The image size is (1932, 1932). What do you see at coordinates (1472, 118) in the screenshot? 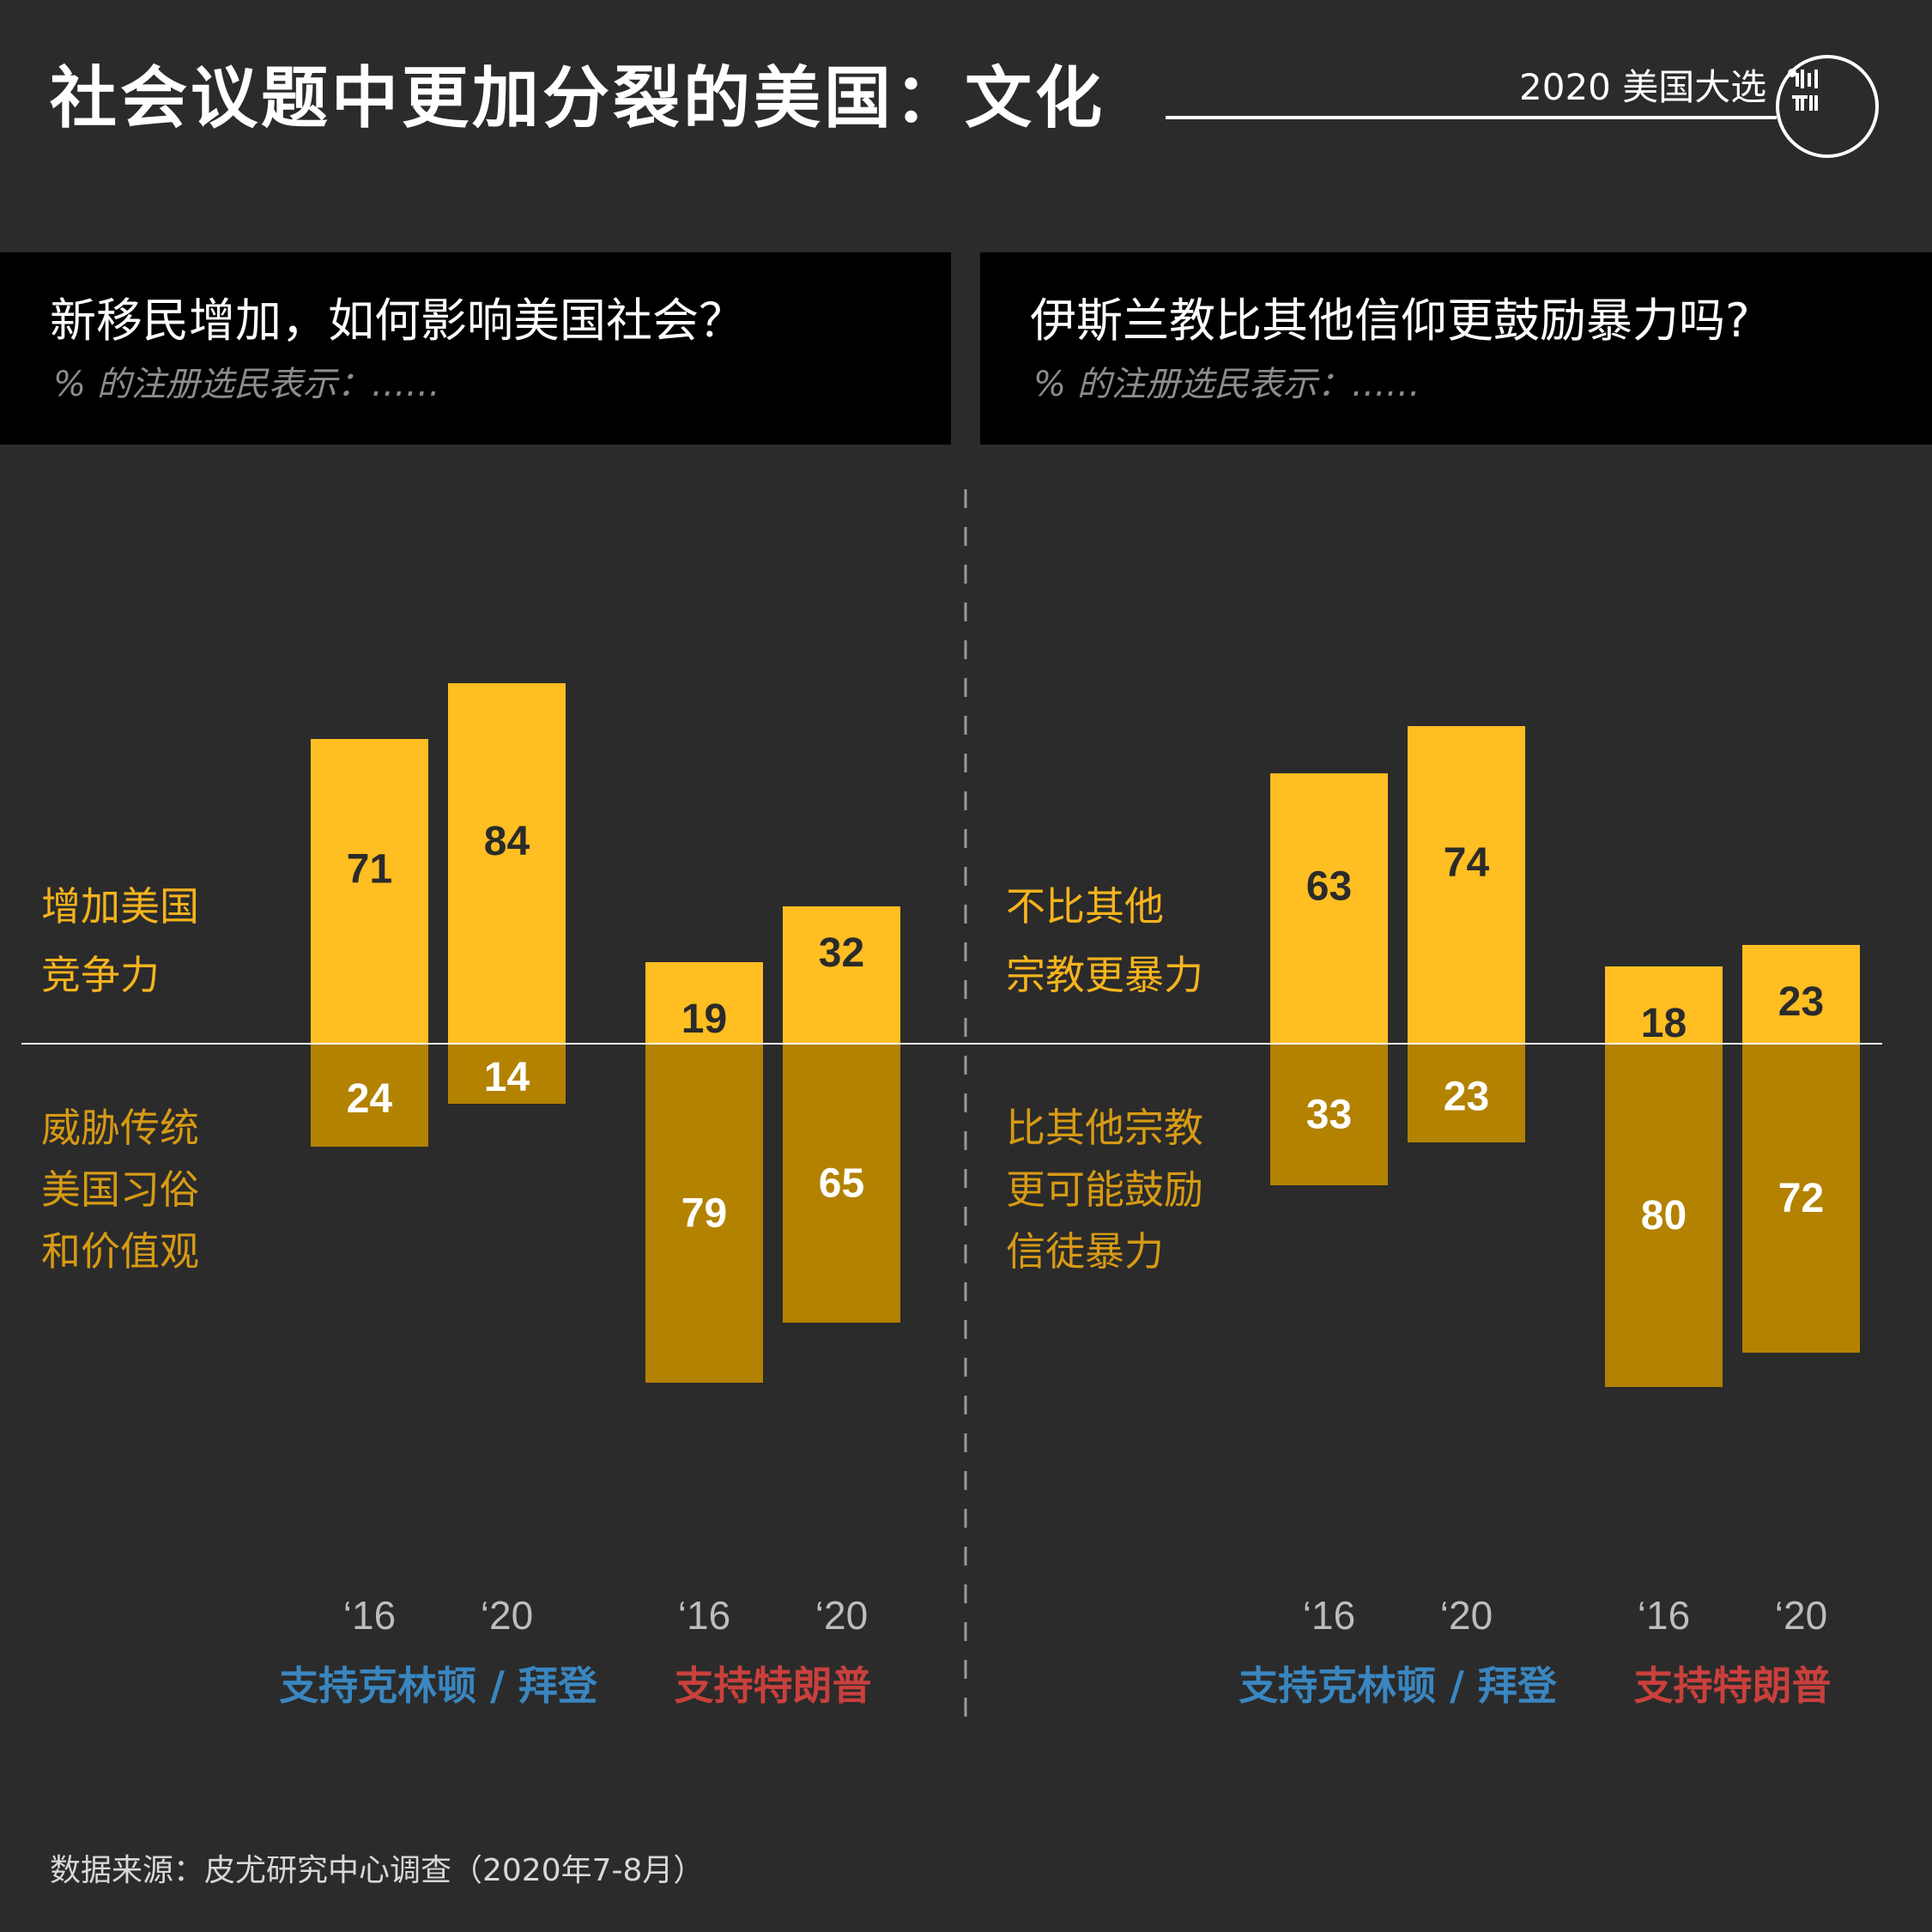
I see `header-rule` at bounding box center [1472, 118].